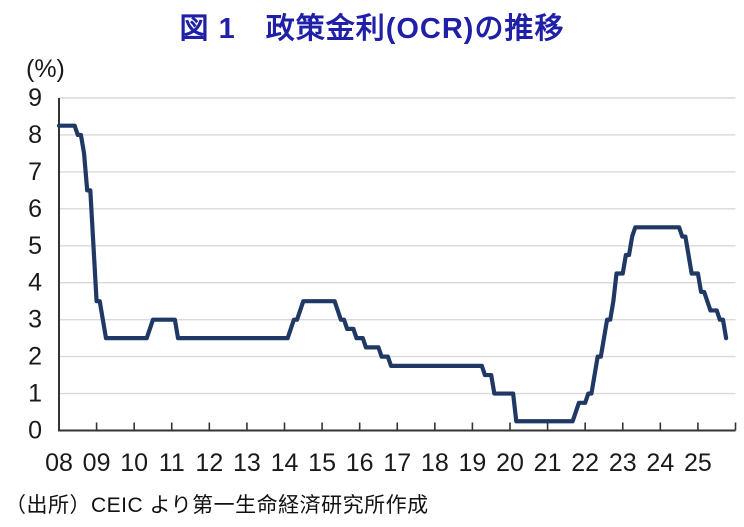 The image size is (744, 527). I want to click on x-tick-label: 18, so click(435, 463).